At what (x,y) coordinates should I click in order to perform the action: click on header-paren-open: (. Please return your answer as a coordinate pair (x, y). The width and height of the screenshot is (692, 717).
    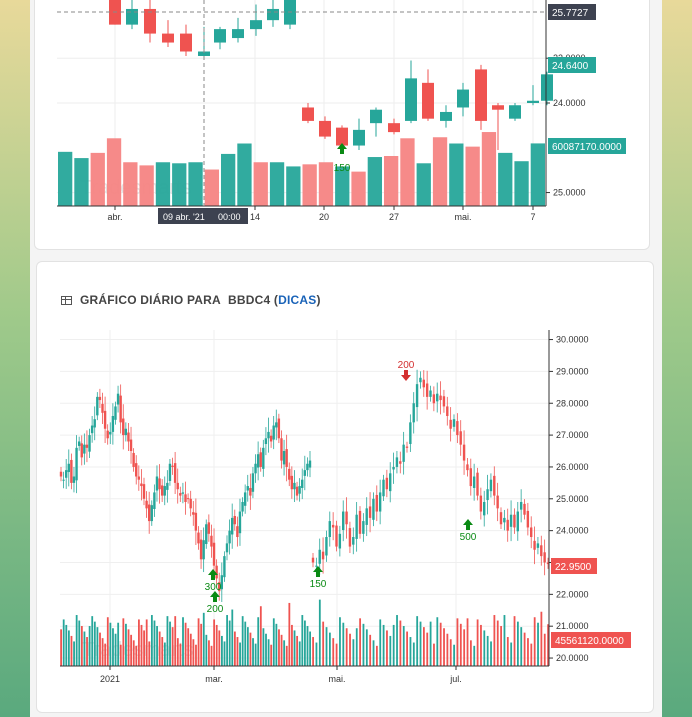
    Looking at the image, I should click on (276, 300).